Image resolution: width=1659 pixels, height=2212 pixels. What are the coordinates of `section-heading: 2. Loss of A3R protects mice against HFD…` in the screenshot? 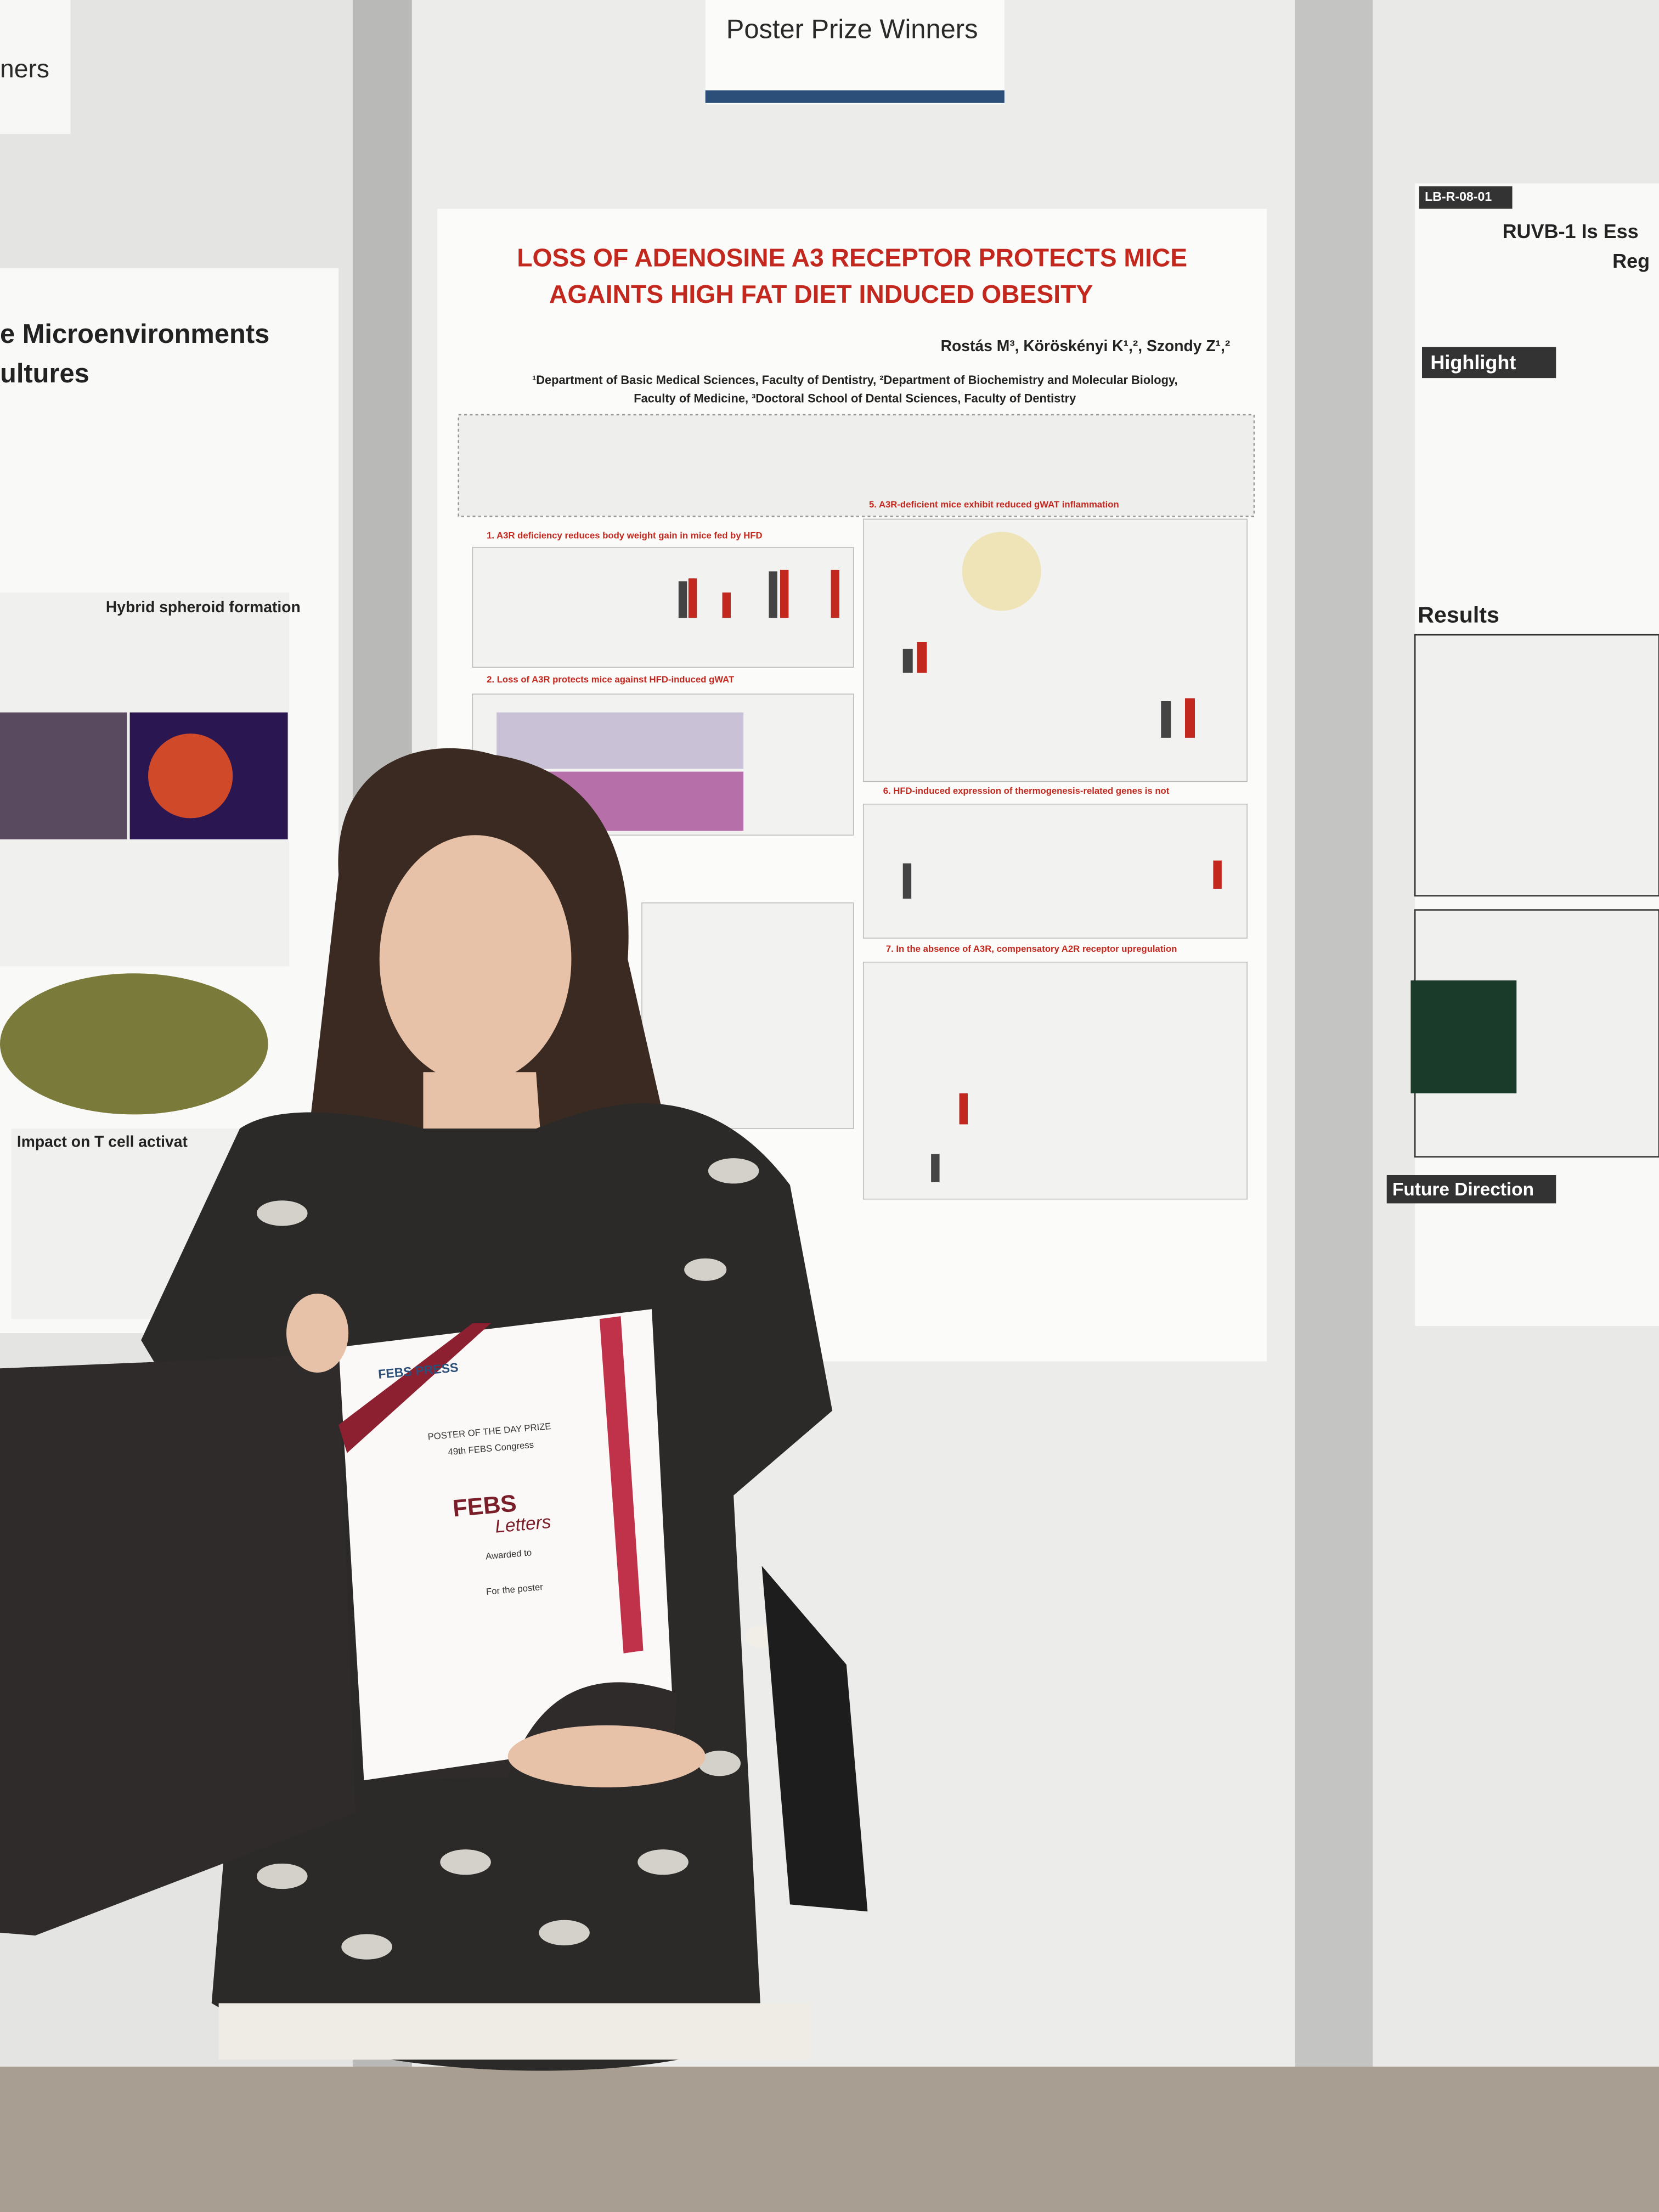 It's located at (611, 679).